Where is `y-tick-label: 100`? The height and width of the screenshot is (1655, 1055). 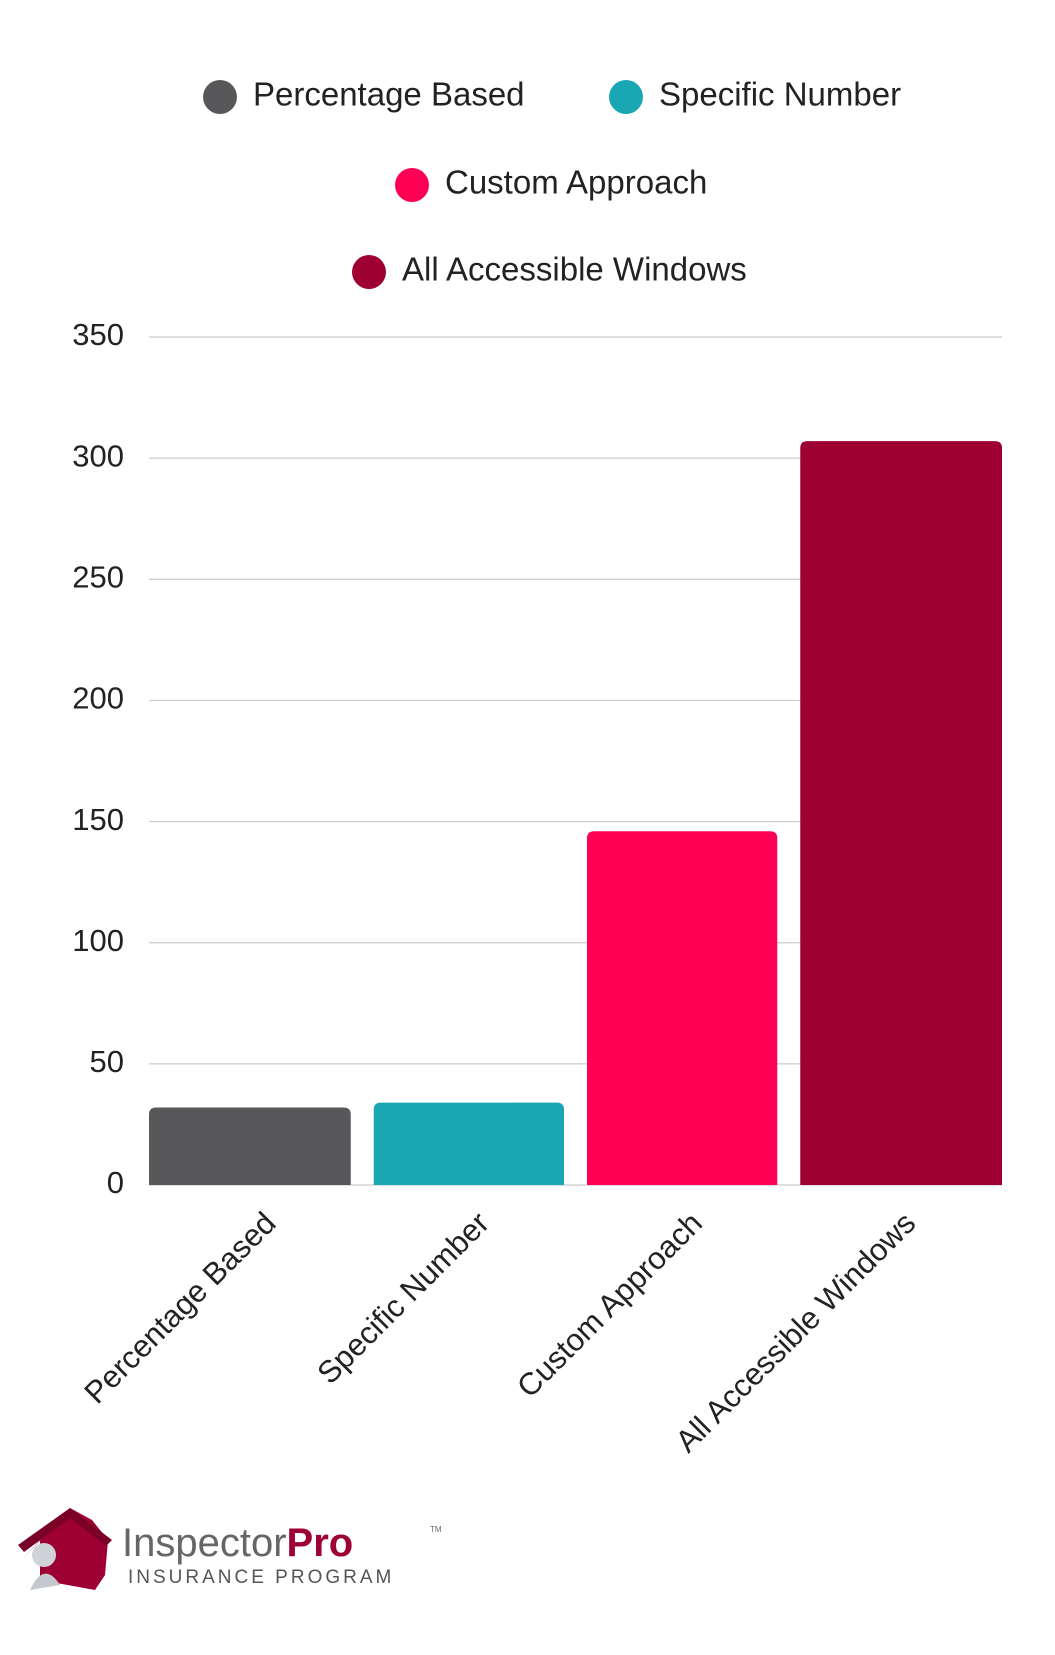 y-tick-label: 100 is located at coordinates (98, 940).